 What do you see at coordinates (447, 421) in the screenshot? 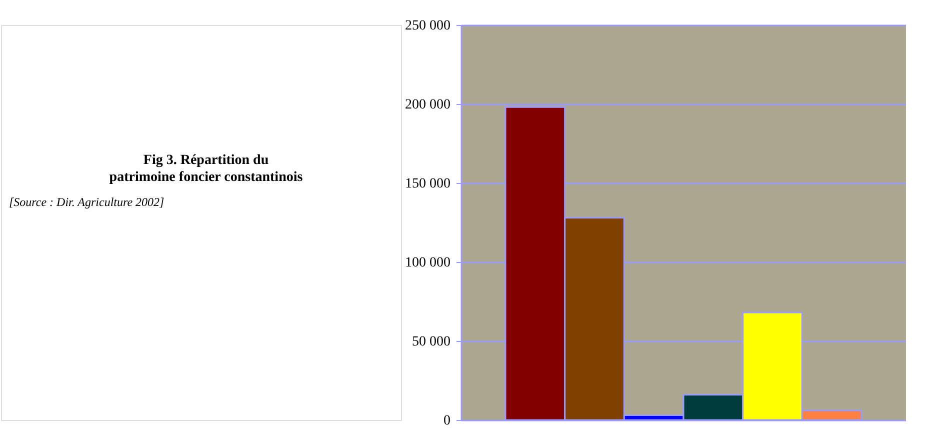
I see `y-tick-label: 0` at bounding box center [447, 421].